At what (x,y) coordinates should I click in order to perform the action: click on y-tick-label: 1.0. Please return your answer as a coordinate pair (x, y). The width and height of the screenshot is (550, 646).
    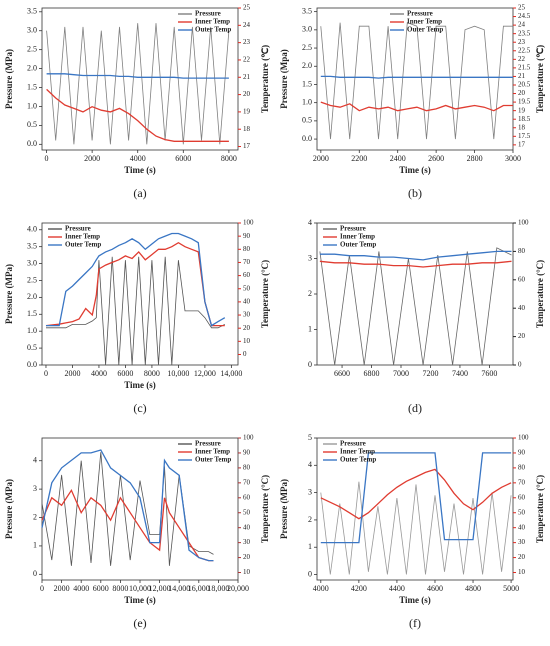
    Looking at the image, I should click on (32, 105).